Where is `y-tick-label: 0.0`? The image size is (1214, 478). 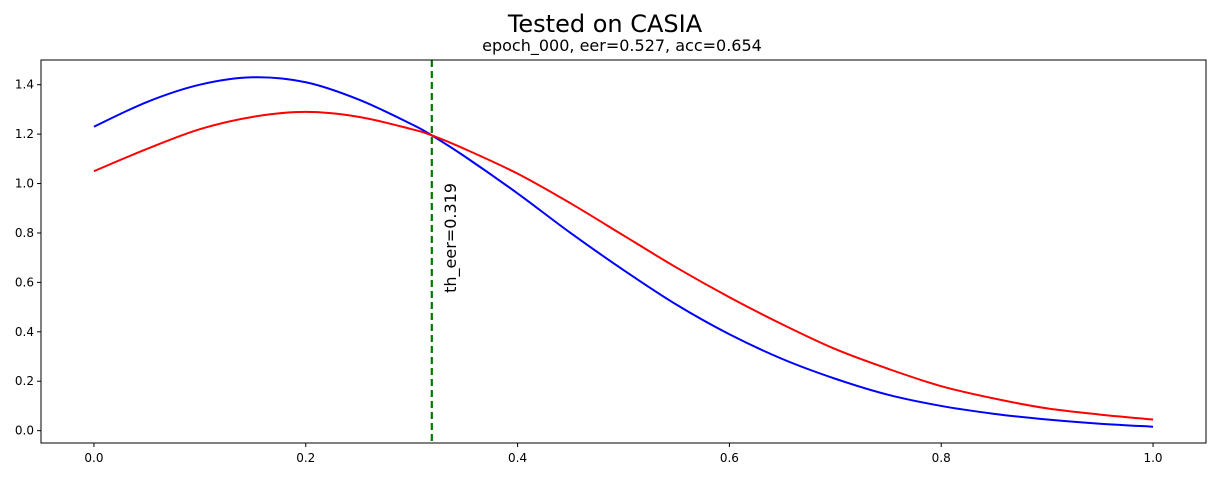 y-tick-label: 0.0 is located at coordinates (24, 431).